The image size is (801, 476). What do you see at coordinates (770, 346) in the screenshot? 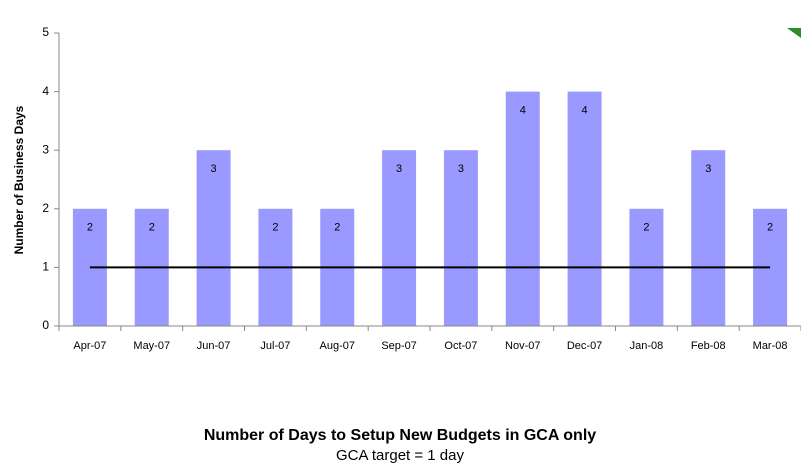
I see `x-tick-label: Mar-08` at bounding box center [770, 346].